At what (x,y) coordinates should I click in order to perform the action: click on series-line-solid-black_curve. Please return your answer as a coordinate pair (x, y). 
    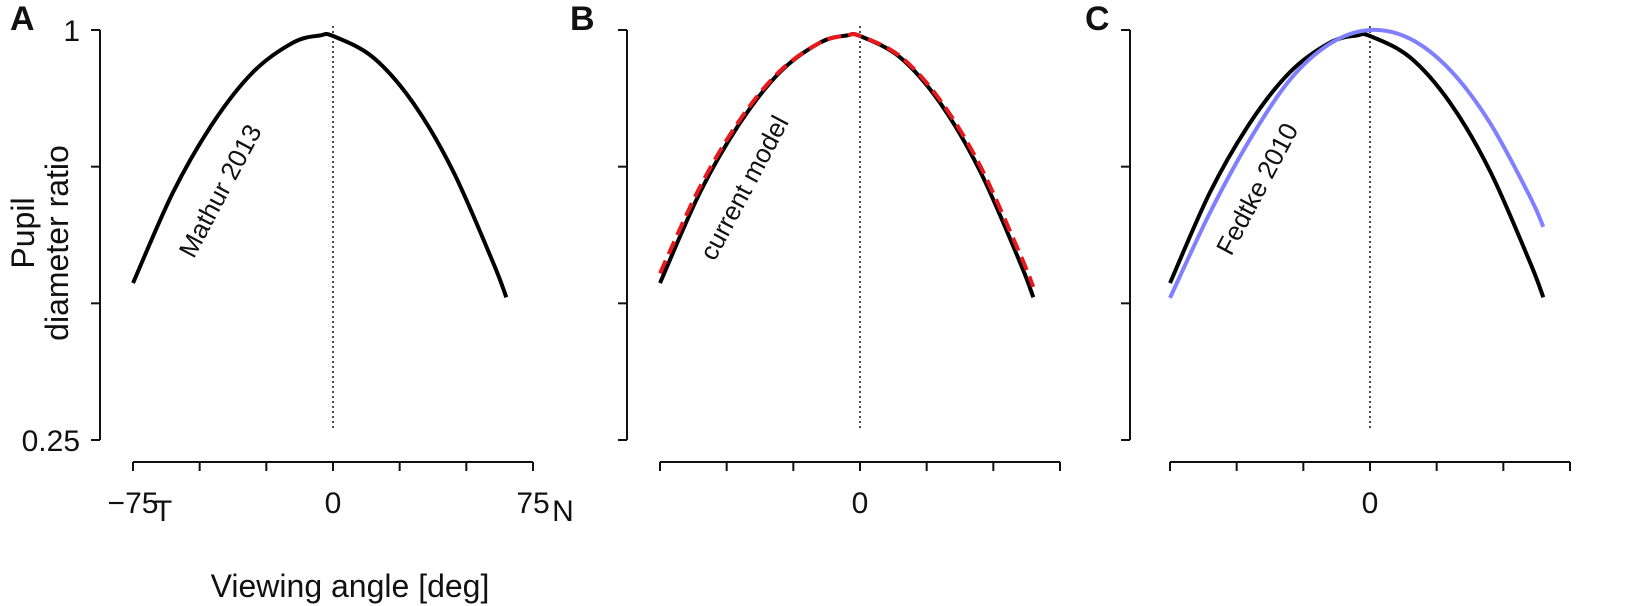
    Looking at the image, I should click on (1357, 165).